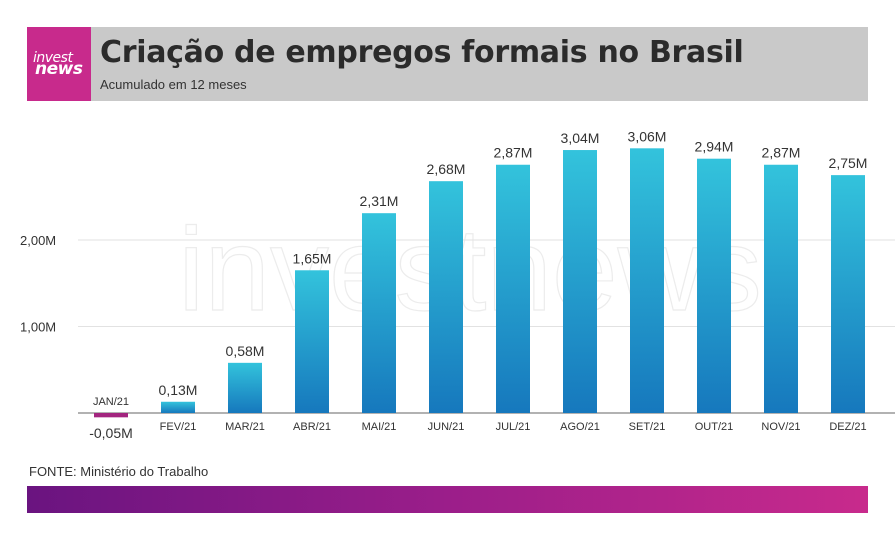  I want to click on y-tick-label: 2,00M, so click(38, 240).